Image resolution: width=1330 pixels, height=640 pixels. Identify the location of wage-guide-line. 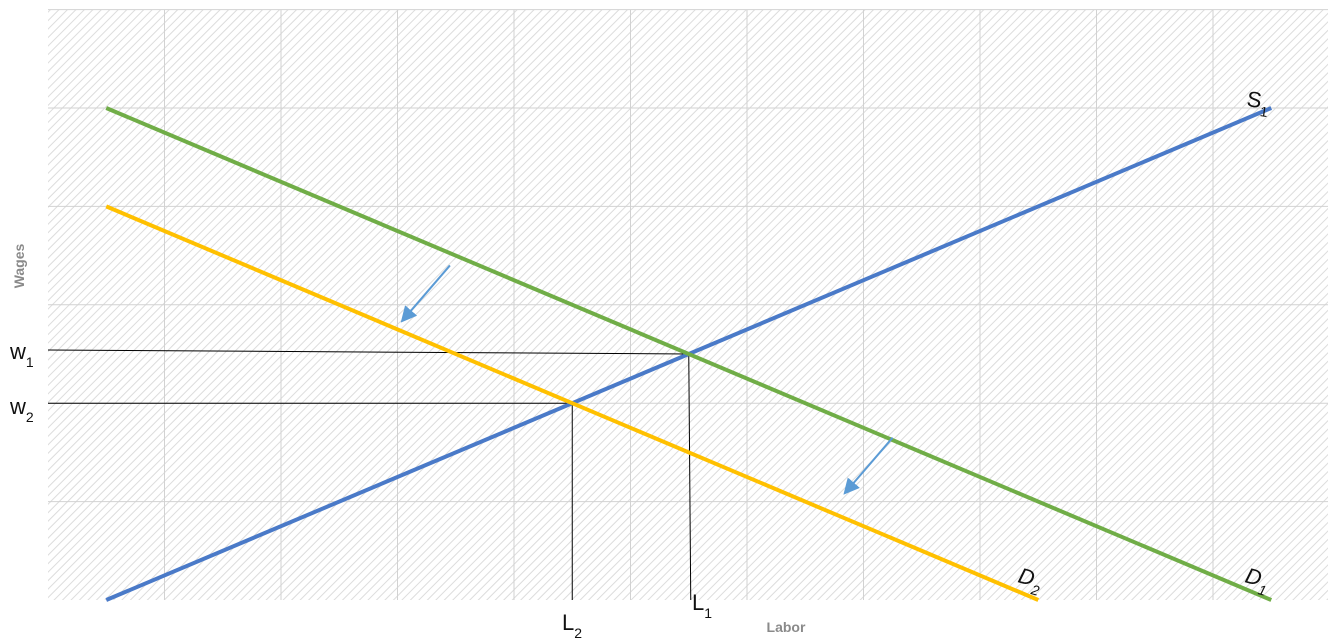
(368, 352).